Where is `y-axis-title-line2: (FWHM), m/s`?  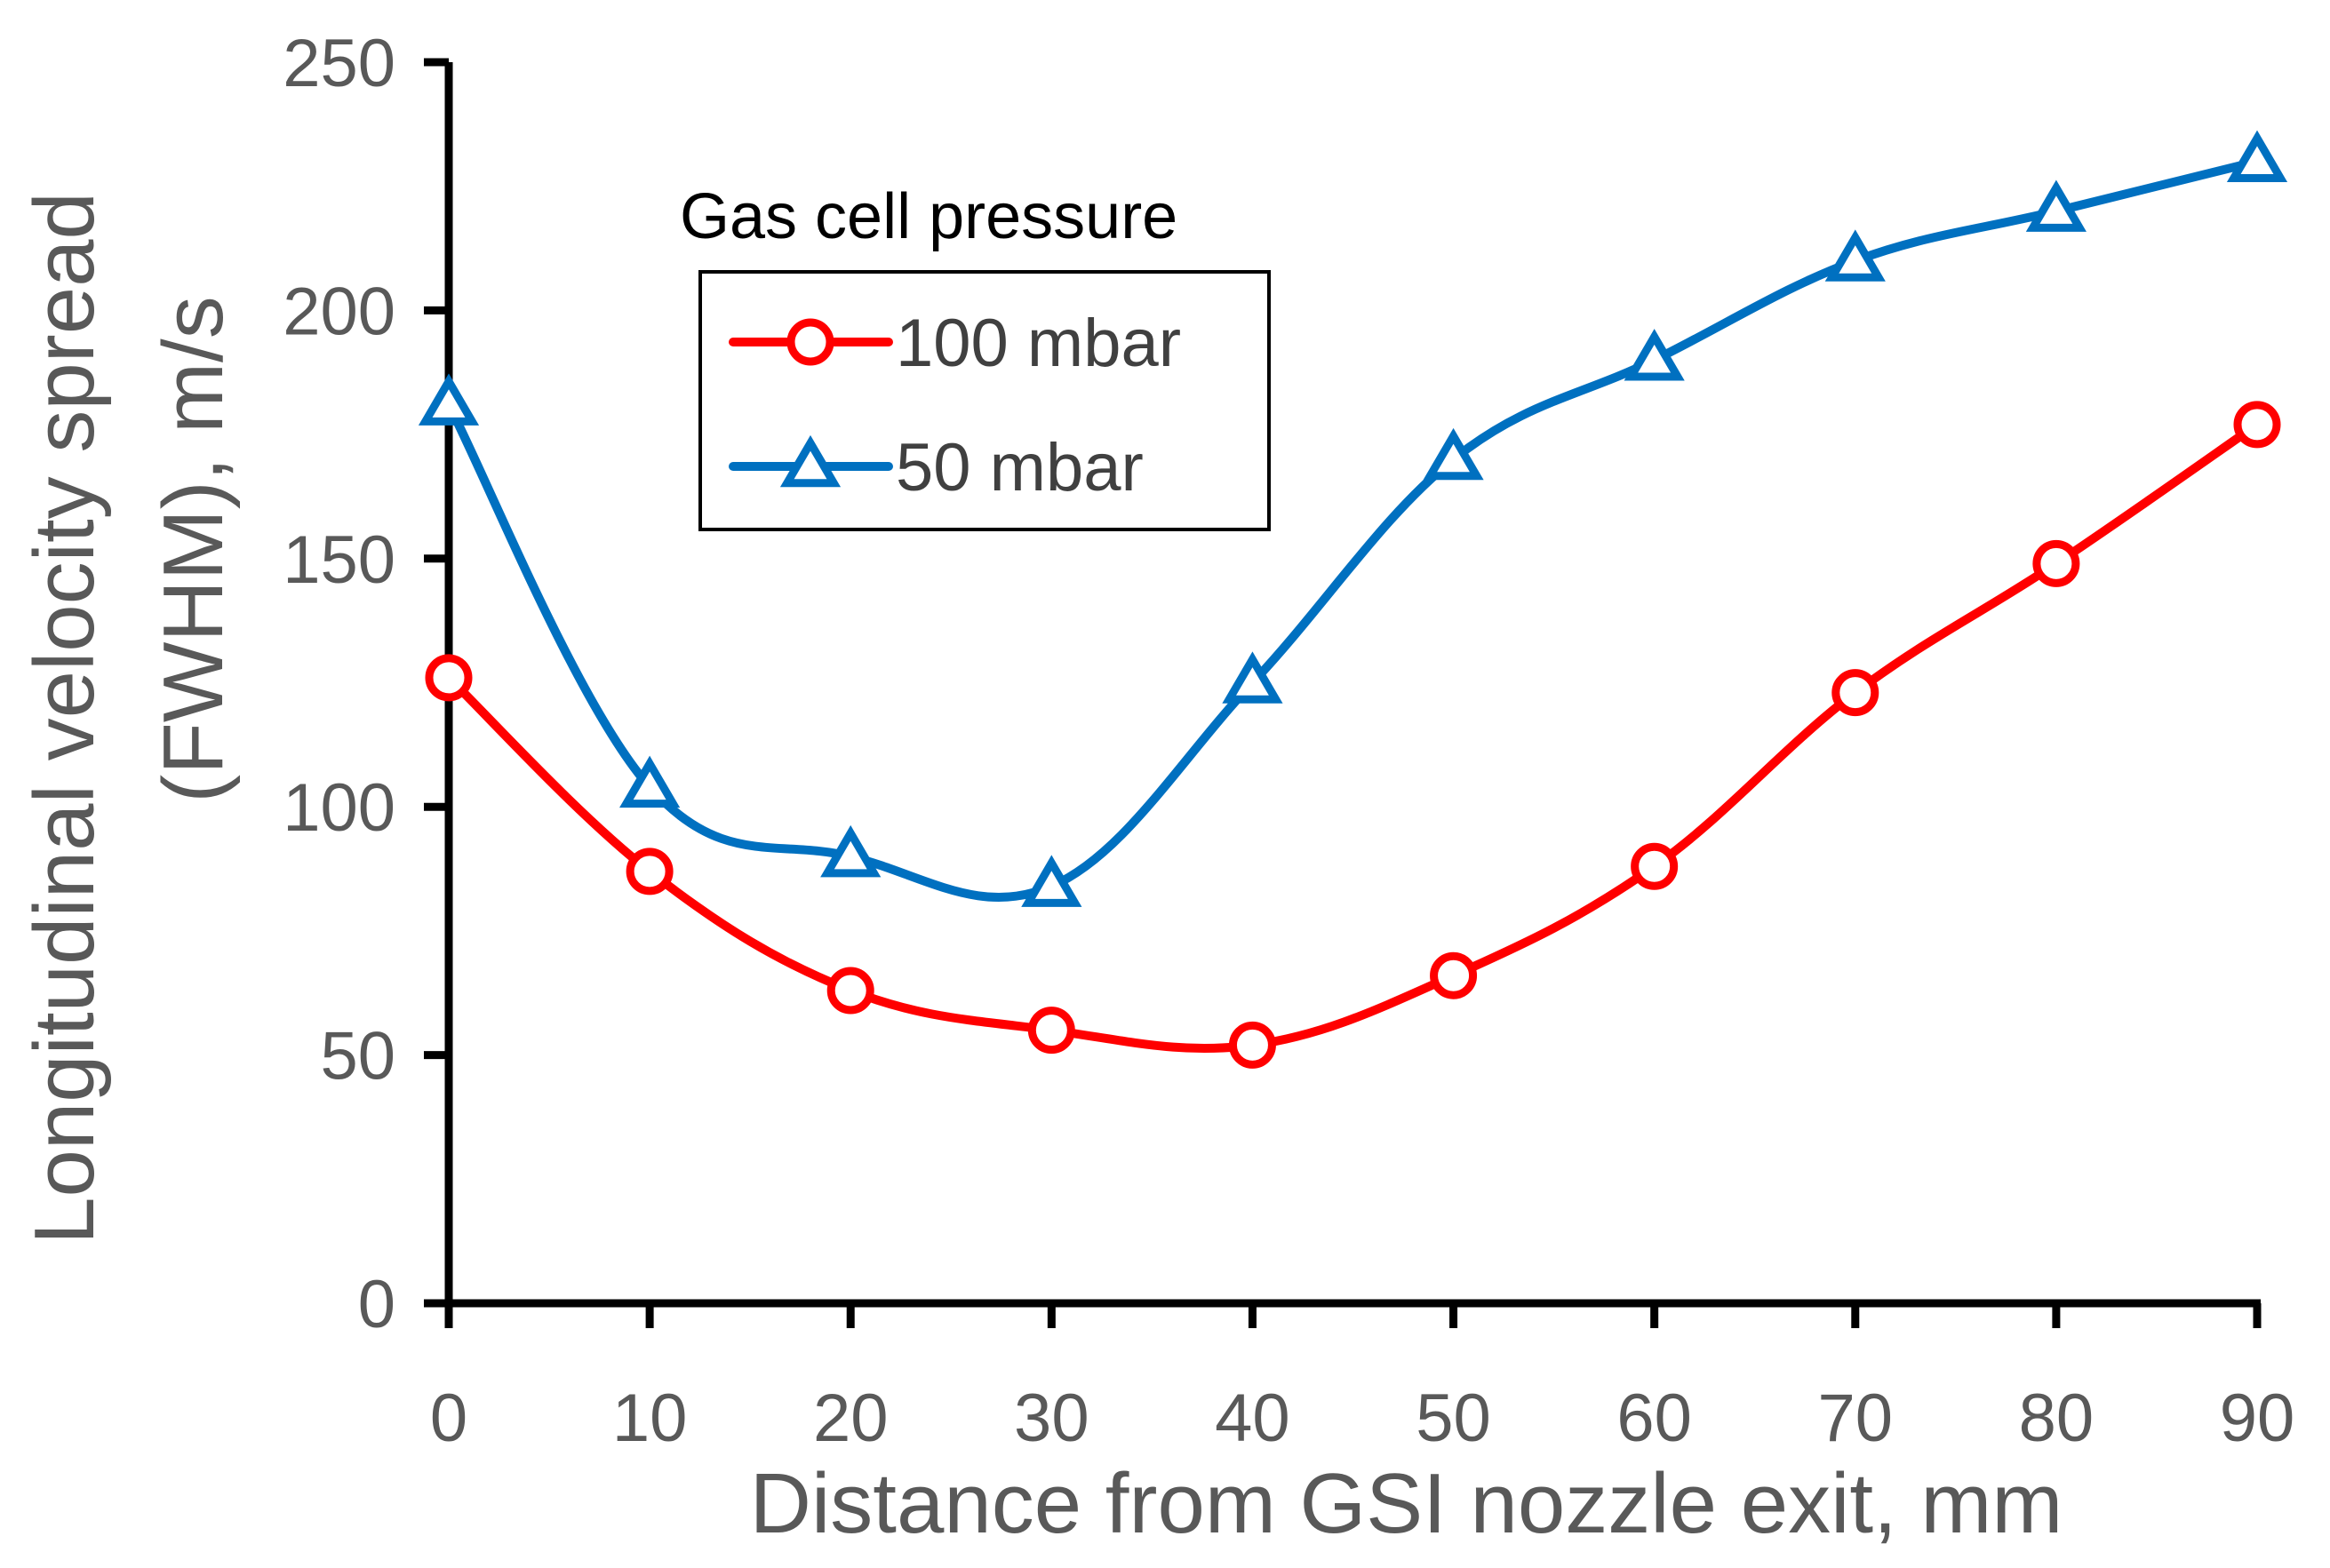 y-axis-title-line2: (FWHM), m/s is located at coordinates (193, 549).